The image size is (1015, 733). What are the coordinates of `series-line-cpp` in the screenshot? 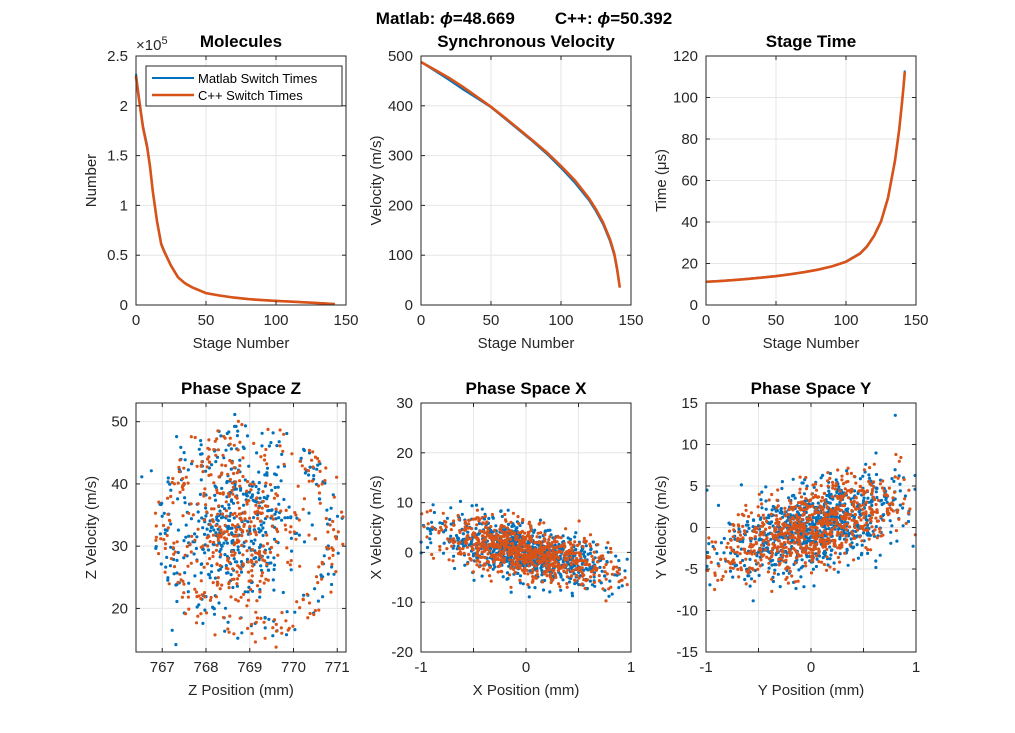 It's located at (806, 177).